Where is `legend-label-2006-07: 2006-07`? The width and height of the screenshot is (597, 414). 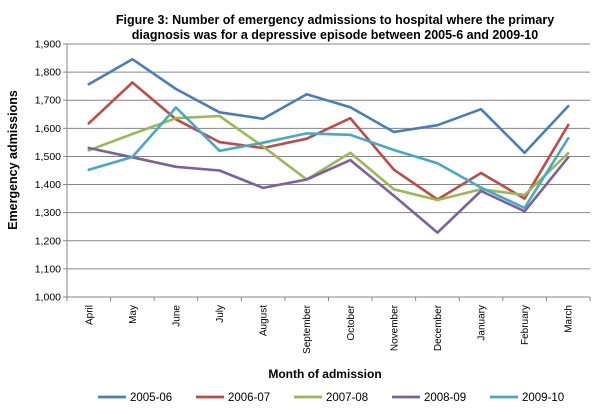 legend-label-2006-07: 2006-07 is located at coordinates (249, 398).